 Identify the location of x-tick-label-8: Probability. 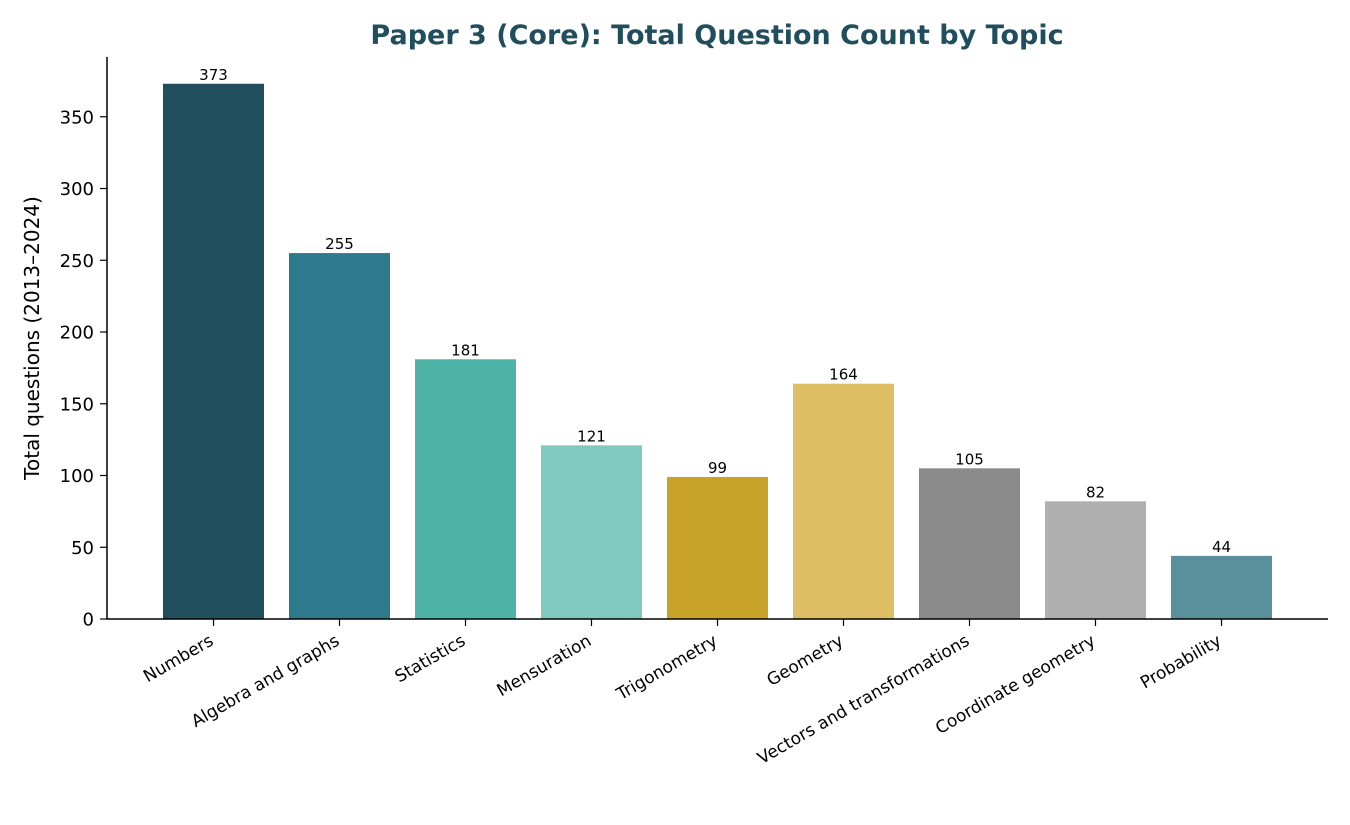
(1181, 662).